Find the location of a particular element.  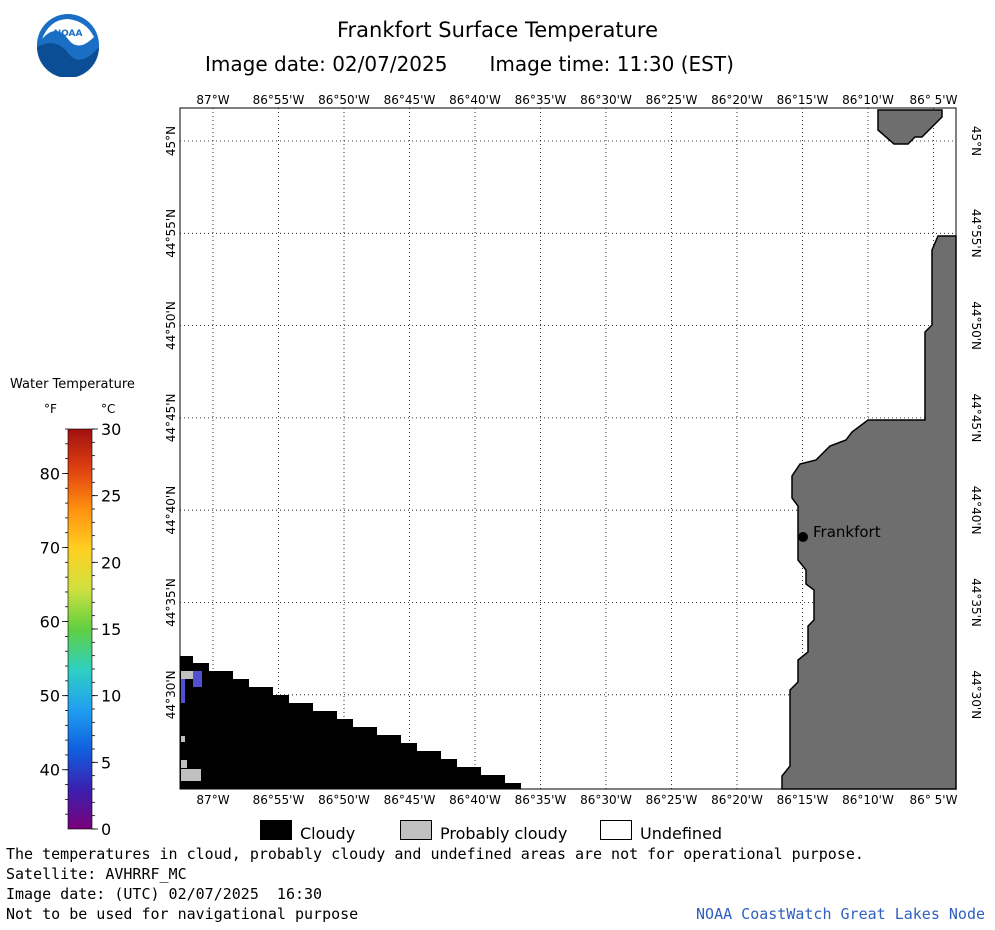

city-label: Frankfort is located at coordinates (847, 532).